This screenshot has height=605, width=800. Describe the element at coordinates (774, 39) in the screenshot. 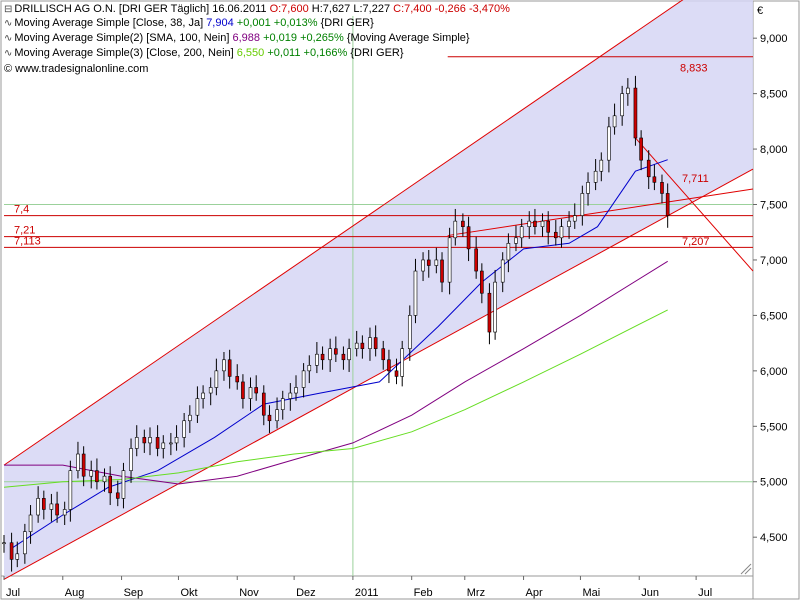

I see `y-tick-label: 9,000` at that location.